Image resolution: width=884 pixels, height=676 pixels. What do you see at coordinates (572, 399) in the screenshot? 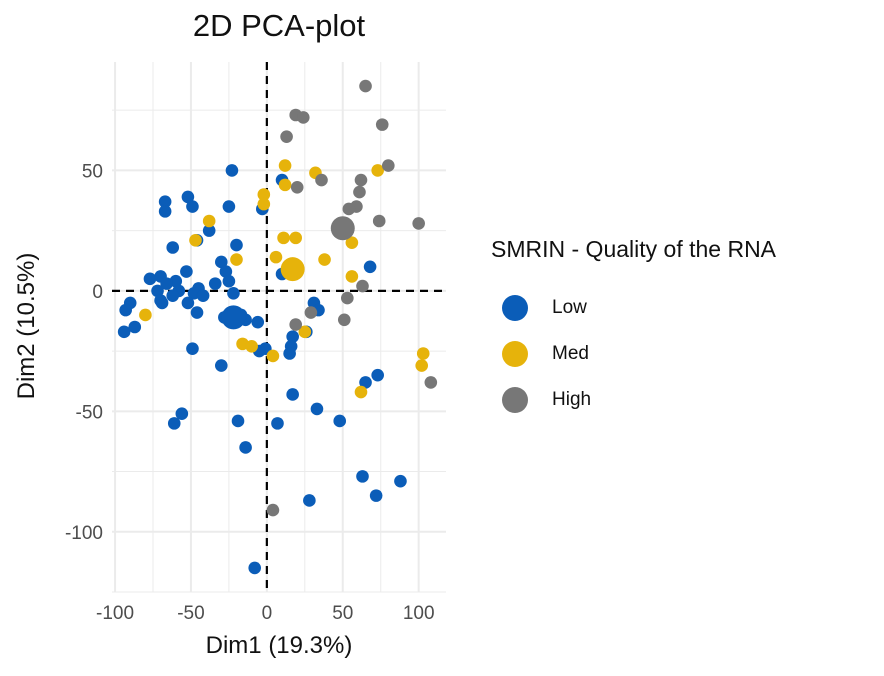
I see `legend-label-high: High` at bounding box center [572, 399].